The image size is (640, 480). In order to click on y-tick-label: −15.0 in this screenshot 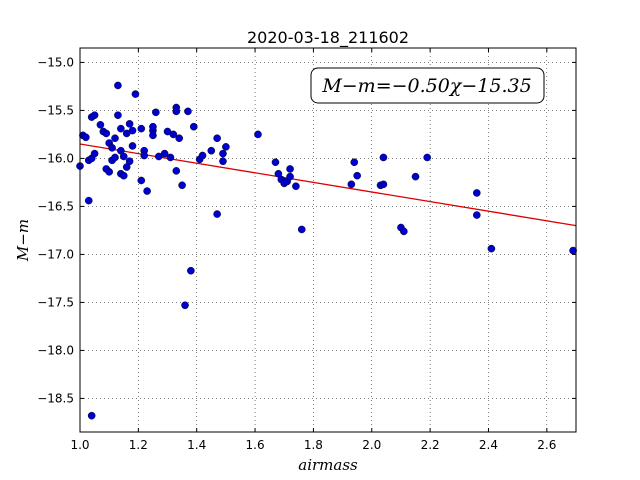, I will do `click(55, 62)`.